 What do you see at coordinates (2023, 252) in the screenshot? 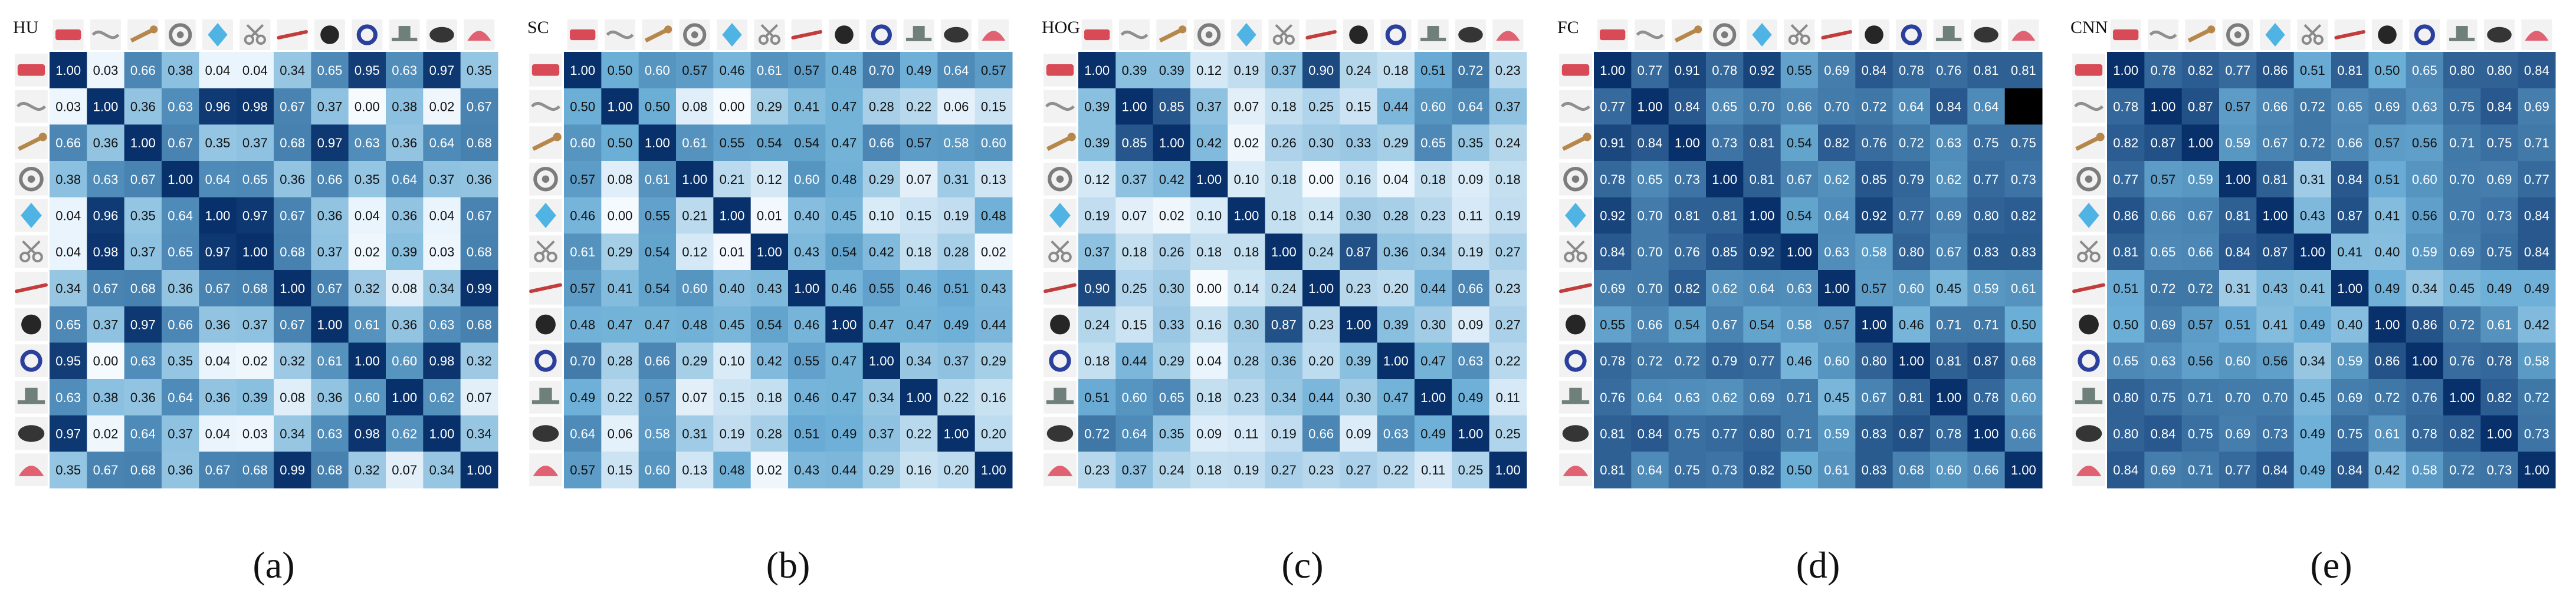
I see `cell-value: 0.83` at bounding box center [2023, 252].